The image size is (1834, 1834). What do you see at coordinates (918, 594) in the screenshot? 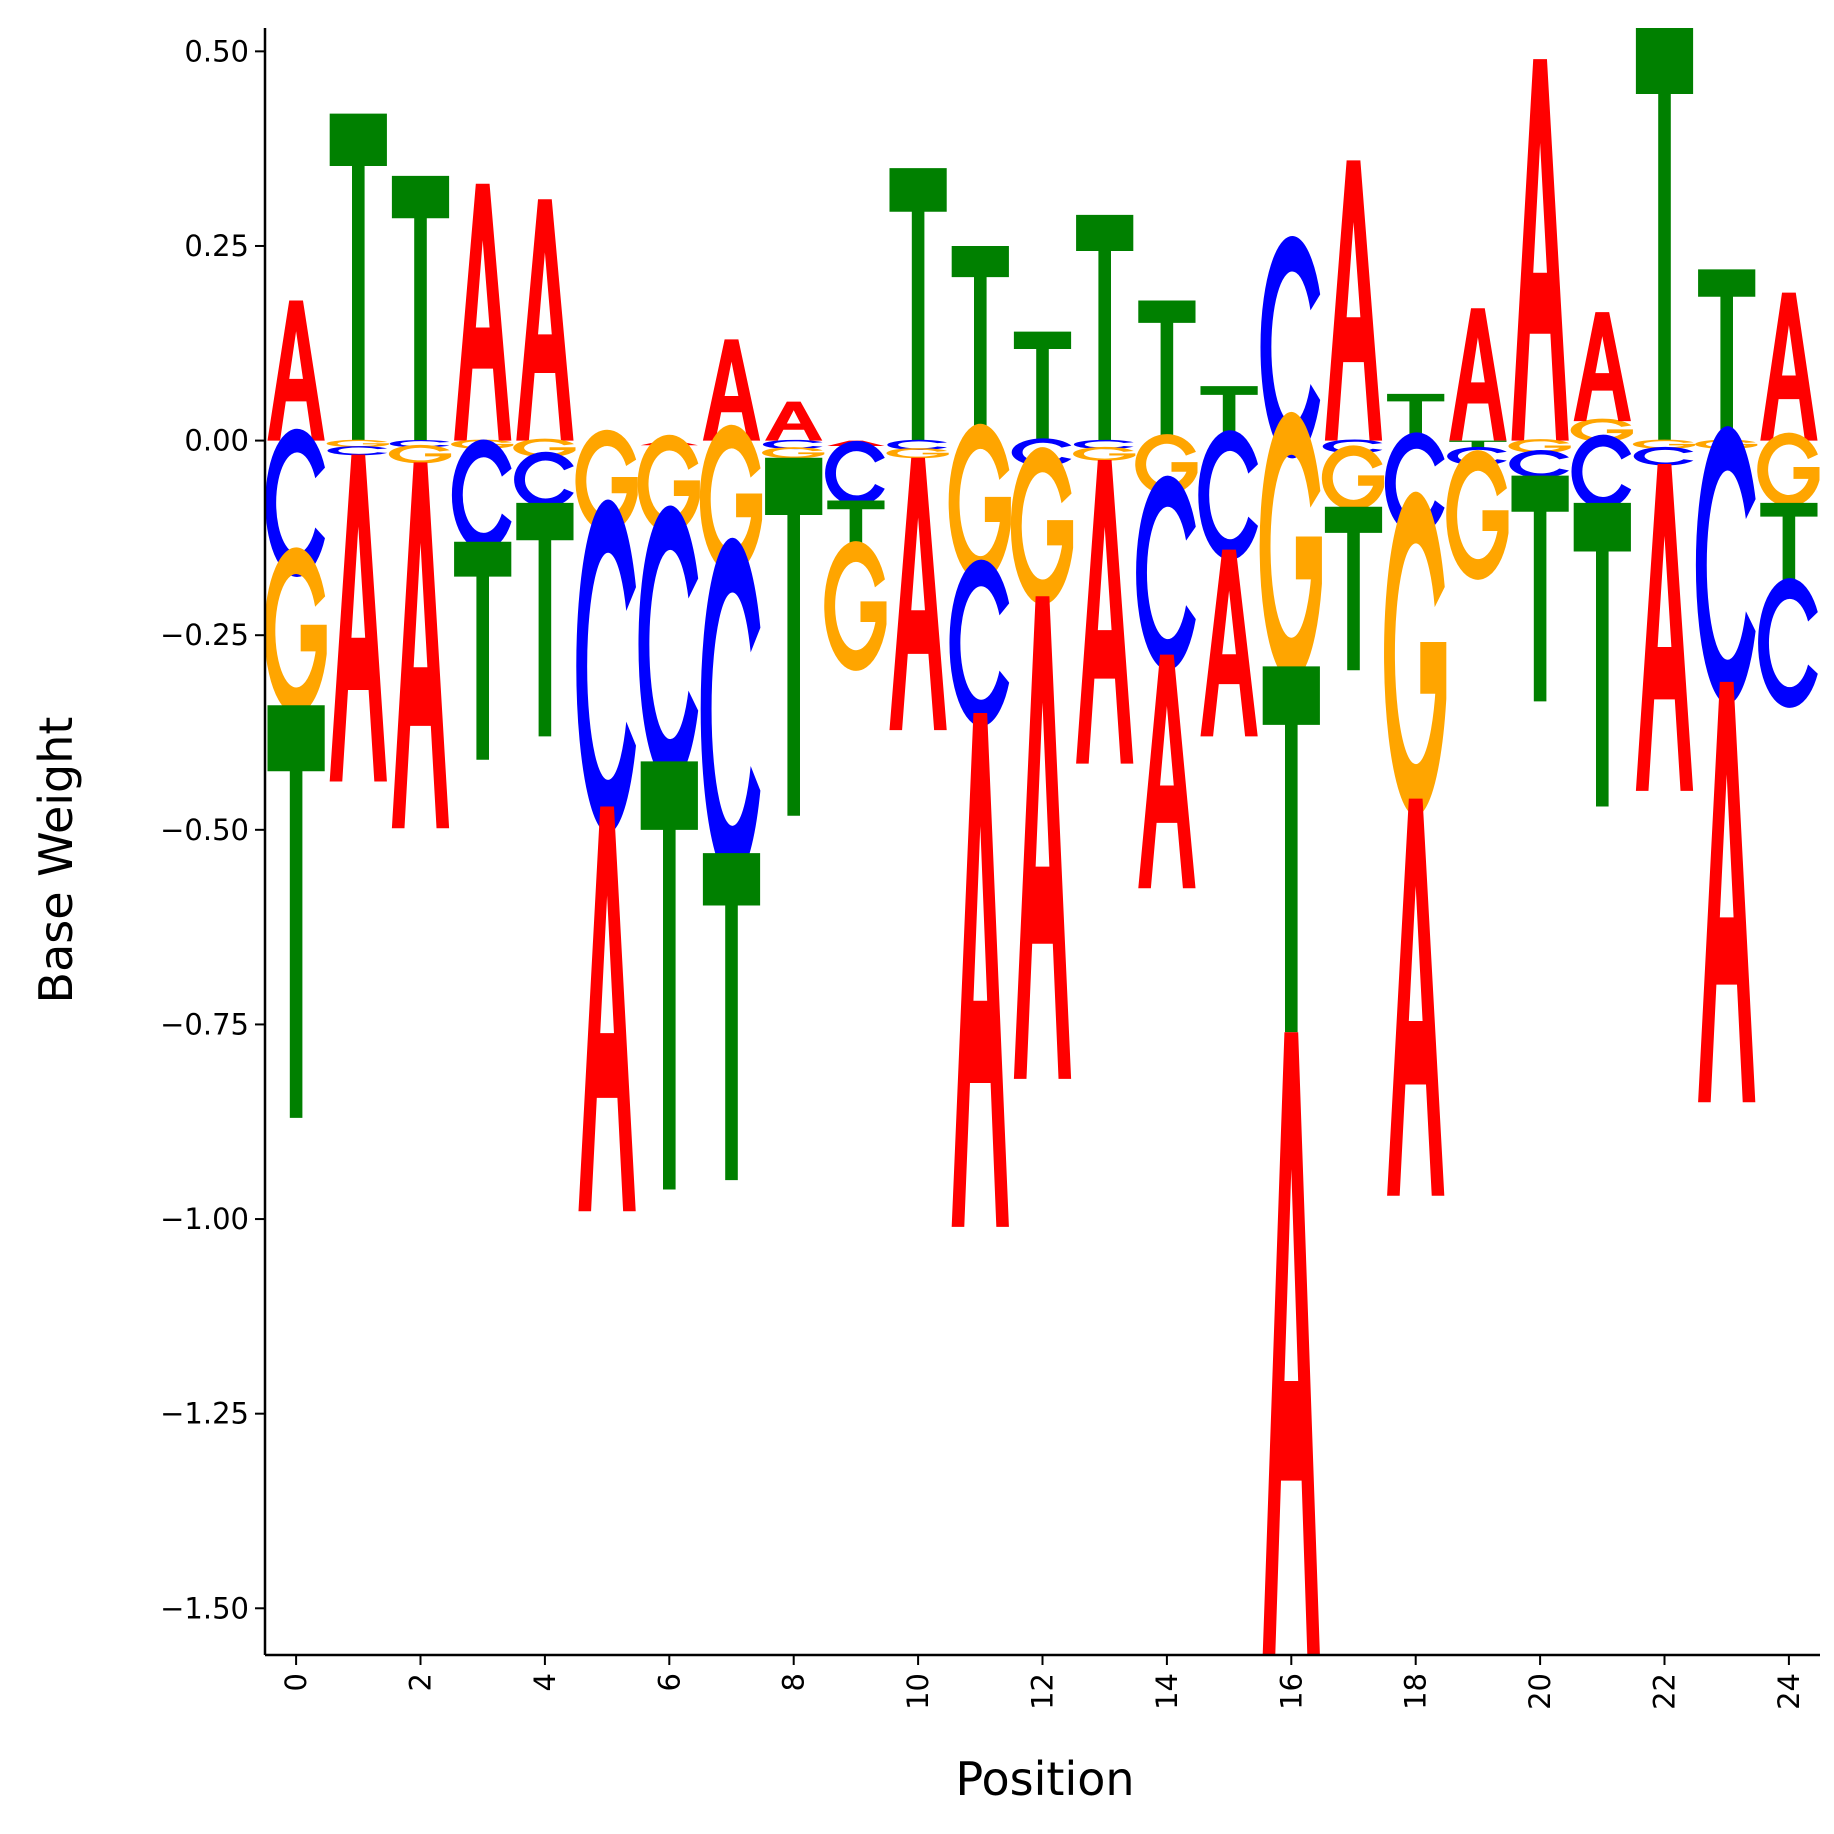
I see `logo-letter-A-pos10` at bounding box center [918, 594].